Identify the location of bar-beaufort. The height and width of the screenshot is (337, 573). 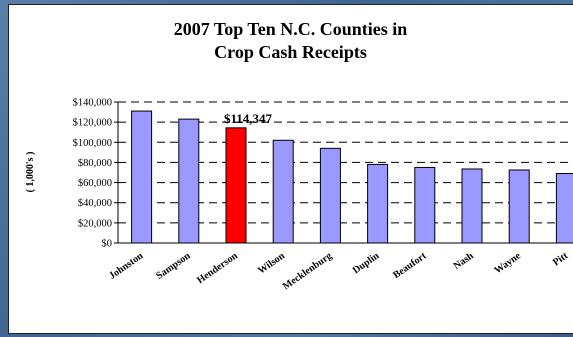
(425, 205).